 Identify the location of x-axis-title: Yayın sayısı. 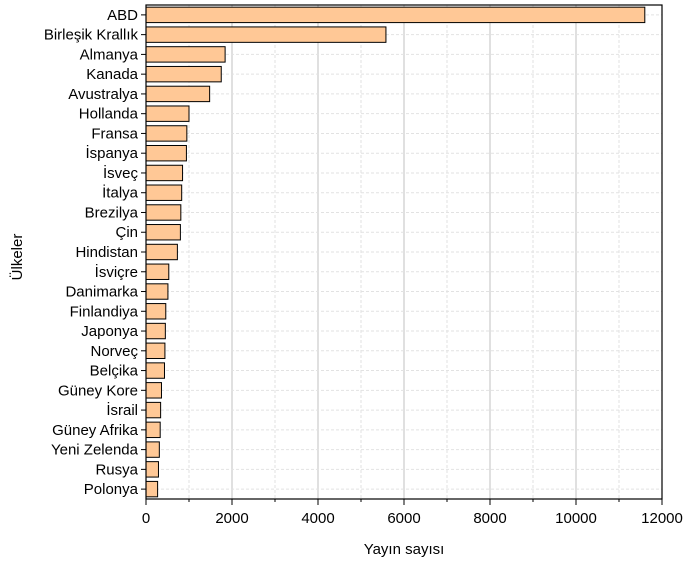
(404, 549).